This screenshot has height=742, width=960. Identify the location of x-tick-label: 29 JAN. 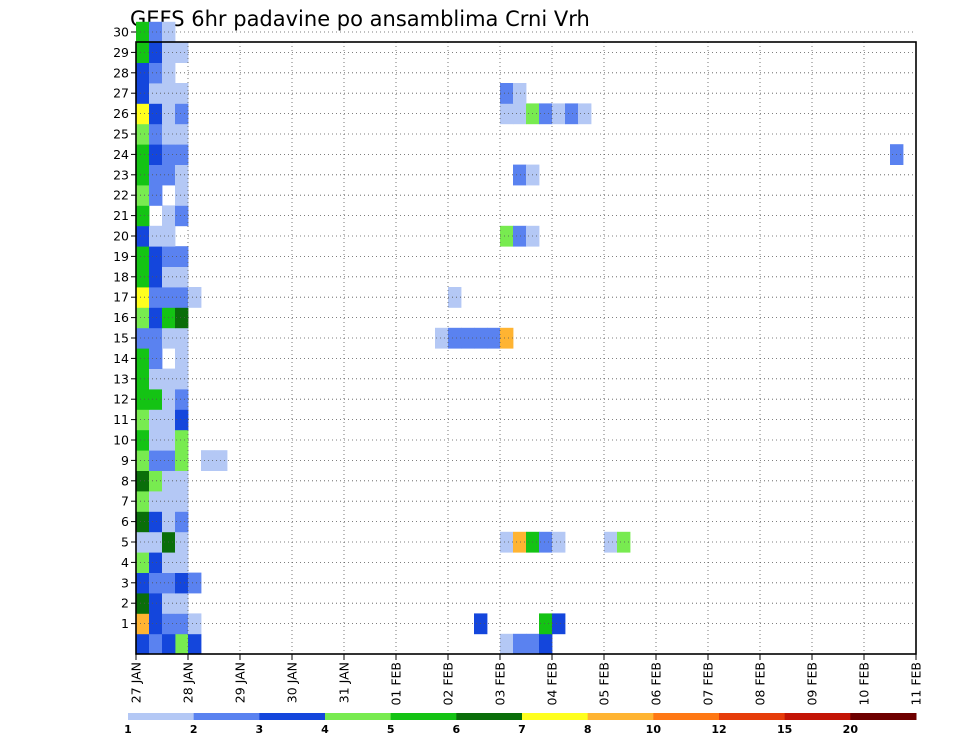
(240, 682).